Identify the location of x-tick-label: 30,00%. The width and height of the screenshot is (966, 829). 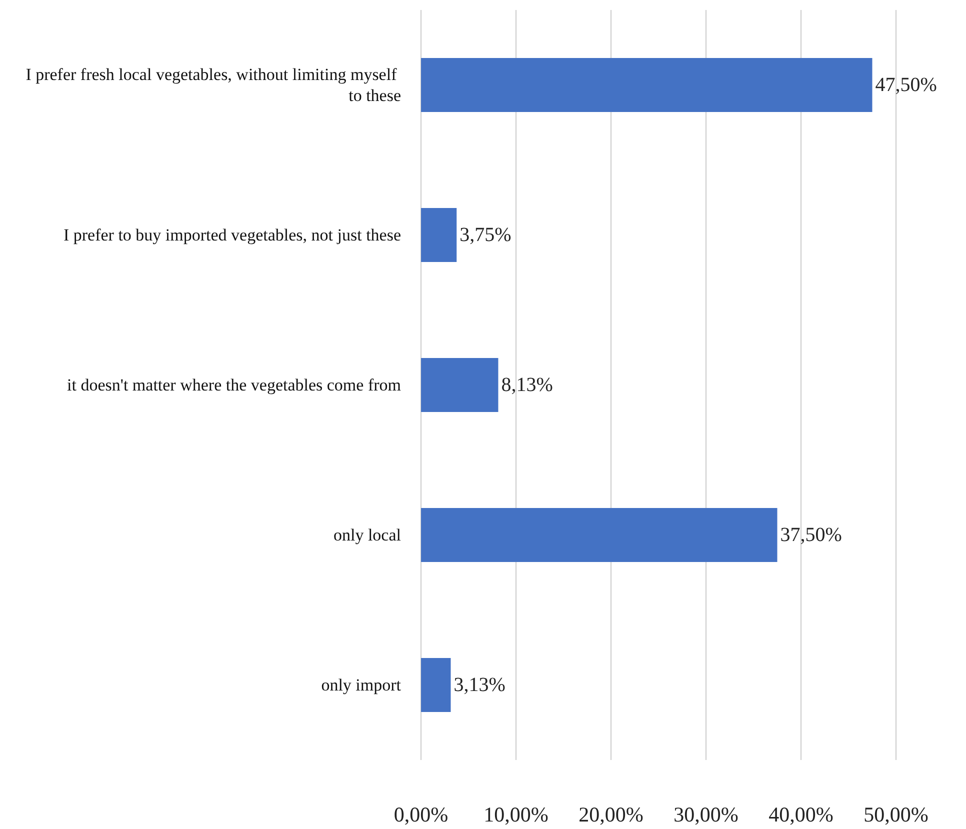
(706, 814).